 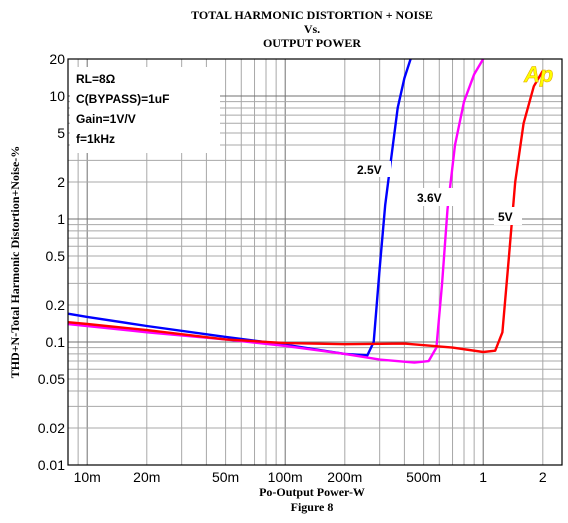 What do you see at coordinates (51, 379) in the screenshot?
I see `y-tick-label: 0.05` at bounding box center [51, 379].